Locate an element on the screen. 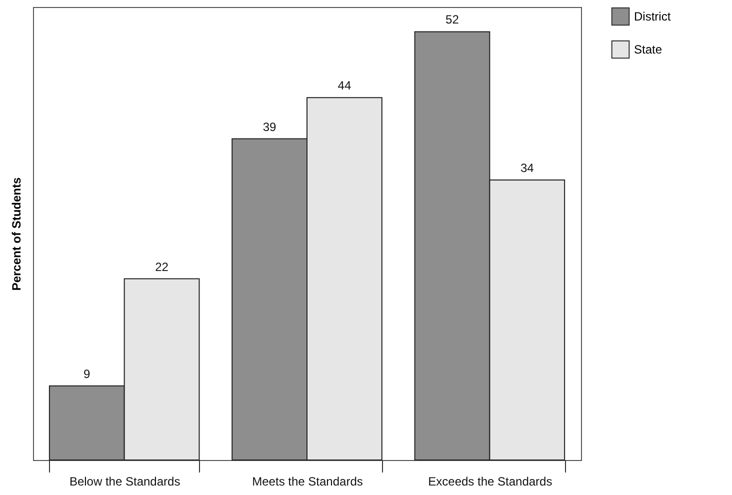  legend-label: District is located at coordinates (653, 17).